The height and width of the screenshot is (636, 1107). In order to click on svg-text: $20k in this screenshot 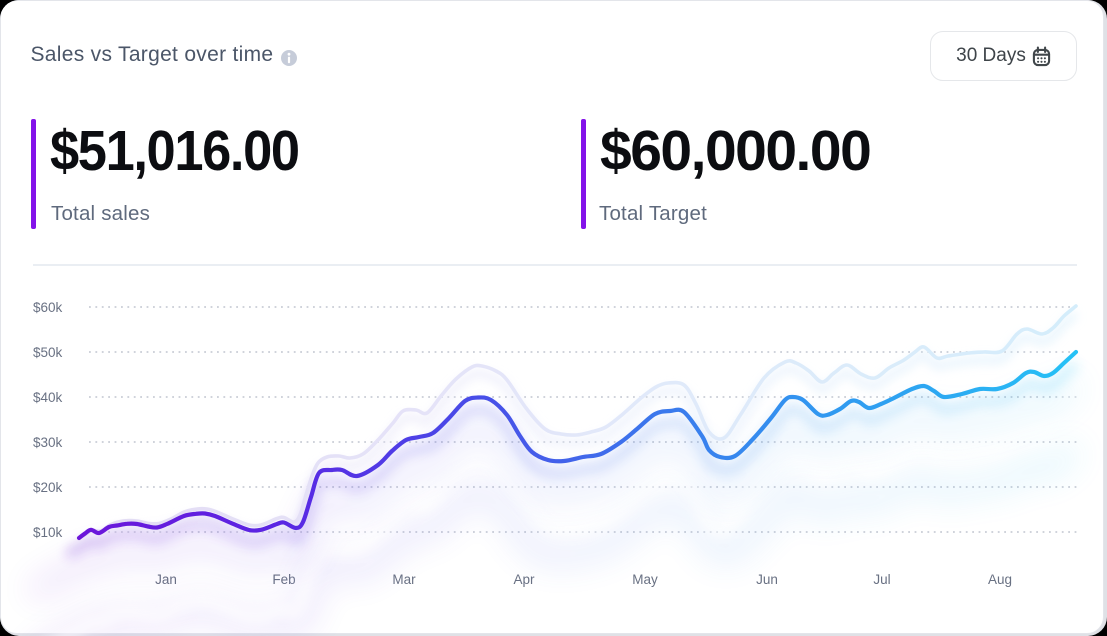, I will do `click(48, 487)`.